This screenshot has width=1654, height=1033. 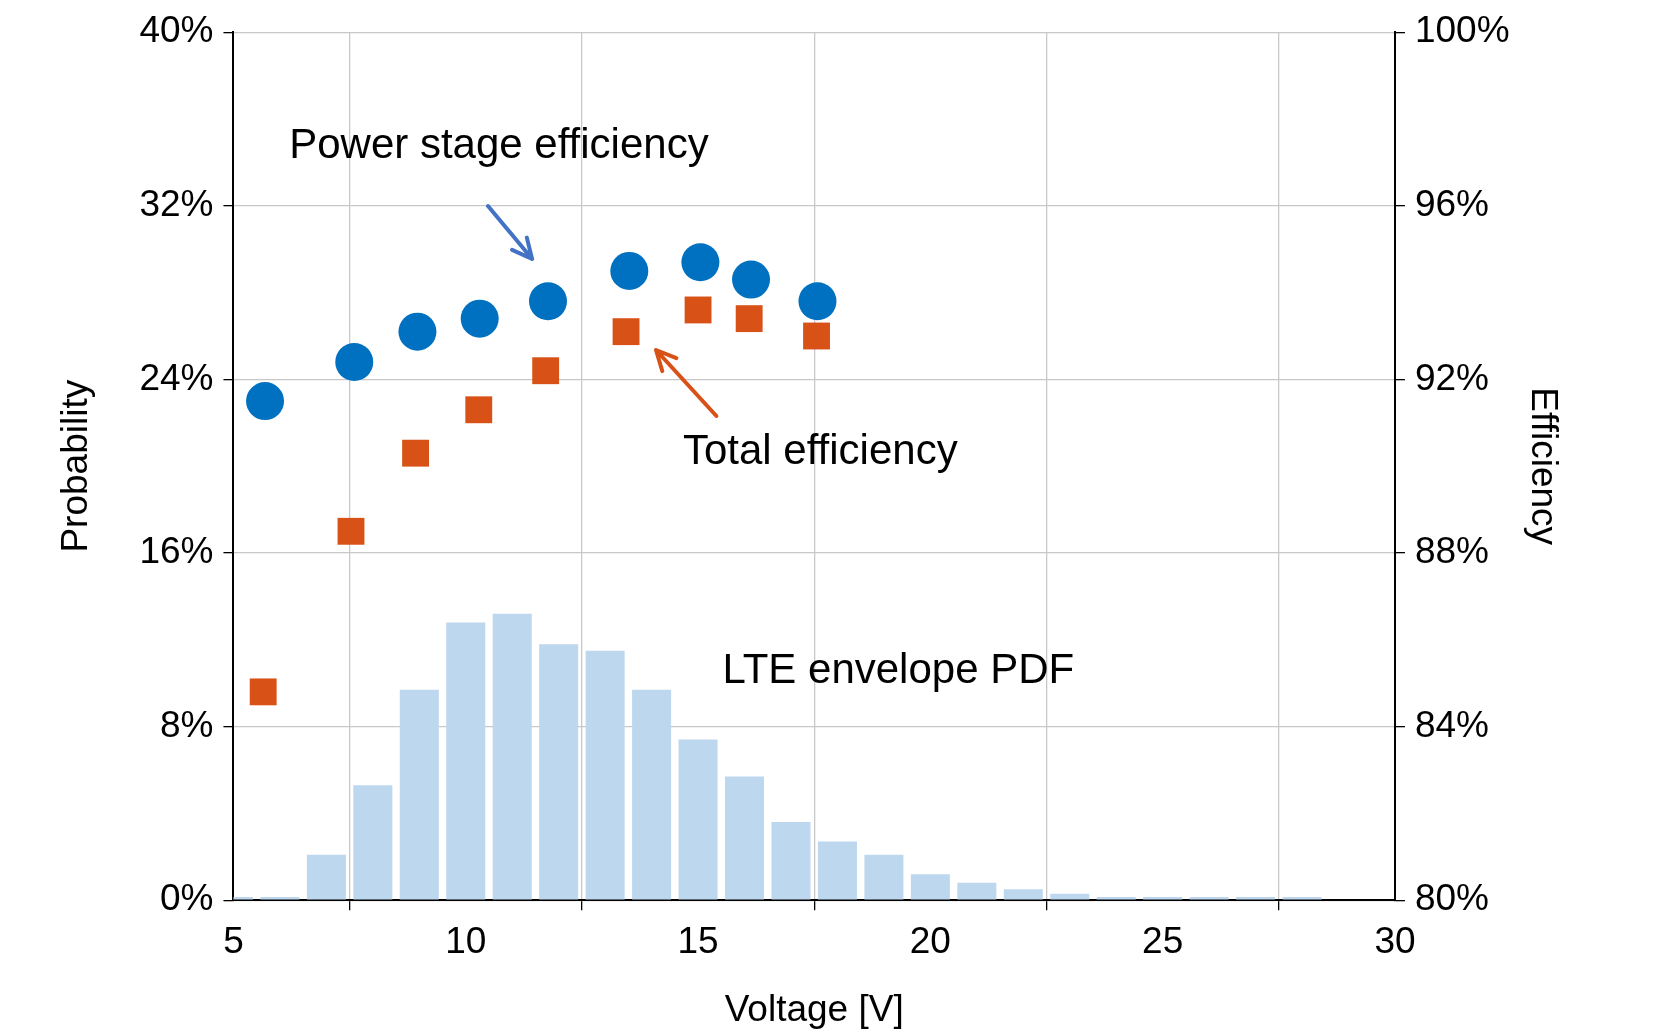 I want to click on y-tick-label: 8%, so click(x=186, y=724).